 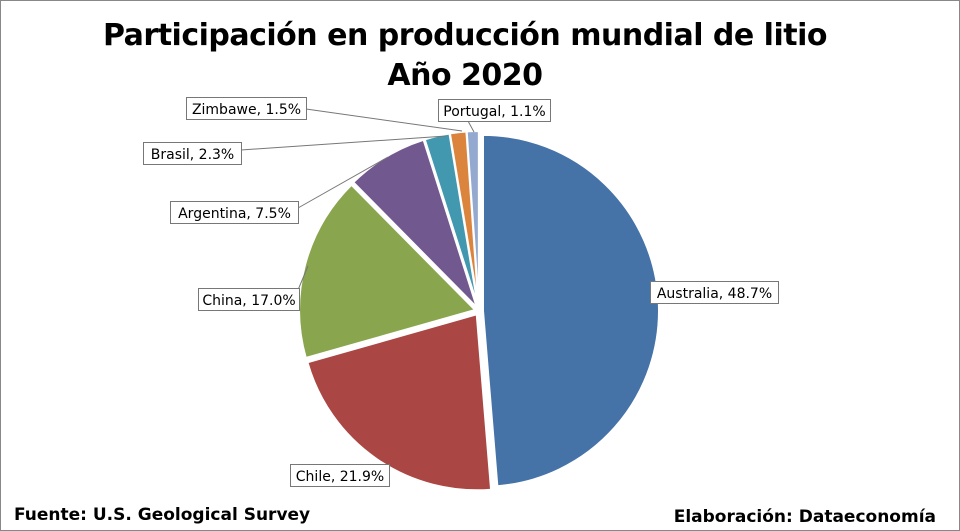 I want to click on data-label-text: Portugal, 1.1%, so click(x=494, y=112).